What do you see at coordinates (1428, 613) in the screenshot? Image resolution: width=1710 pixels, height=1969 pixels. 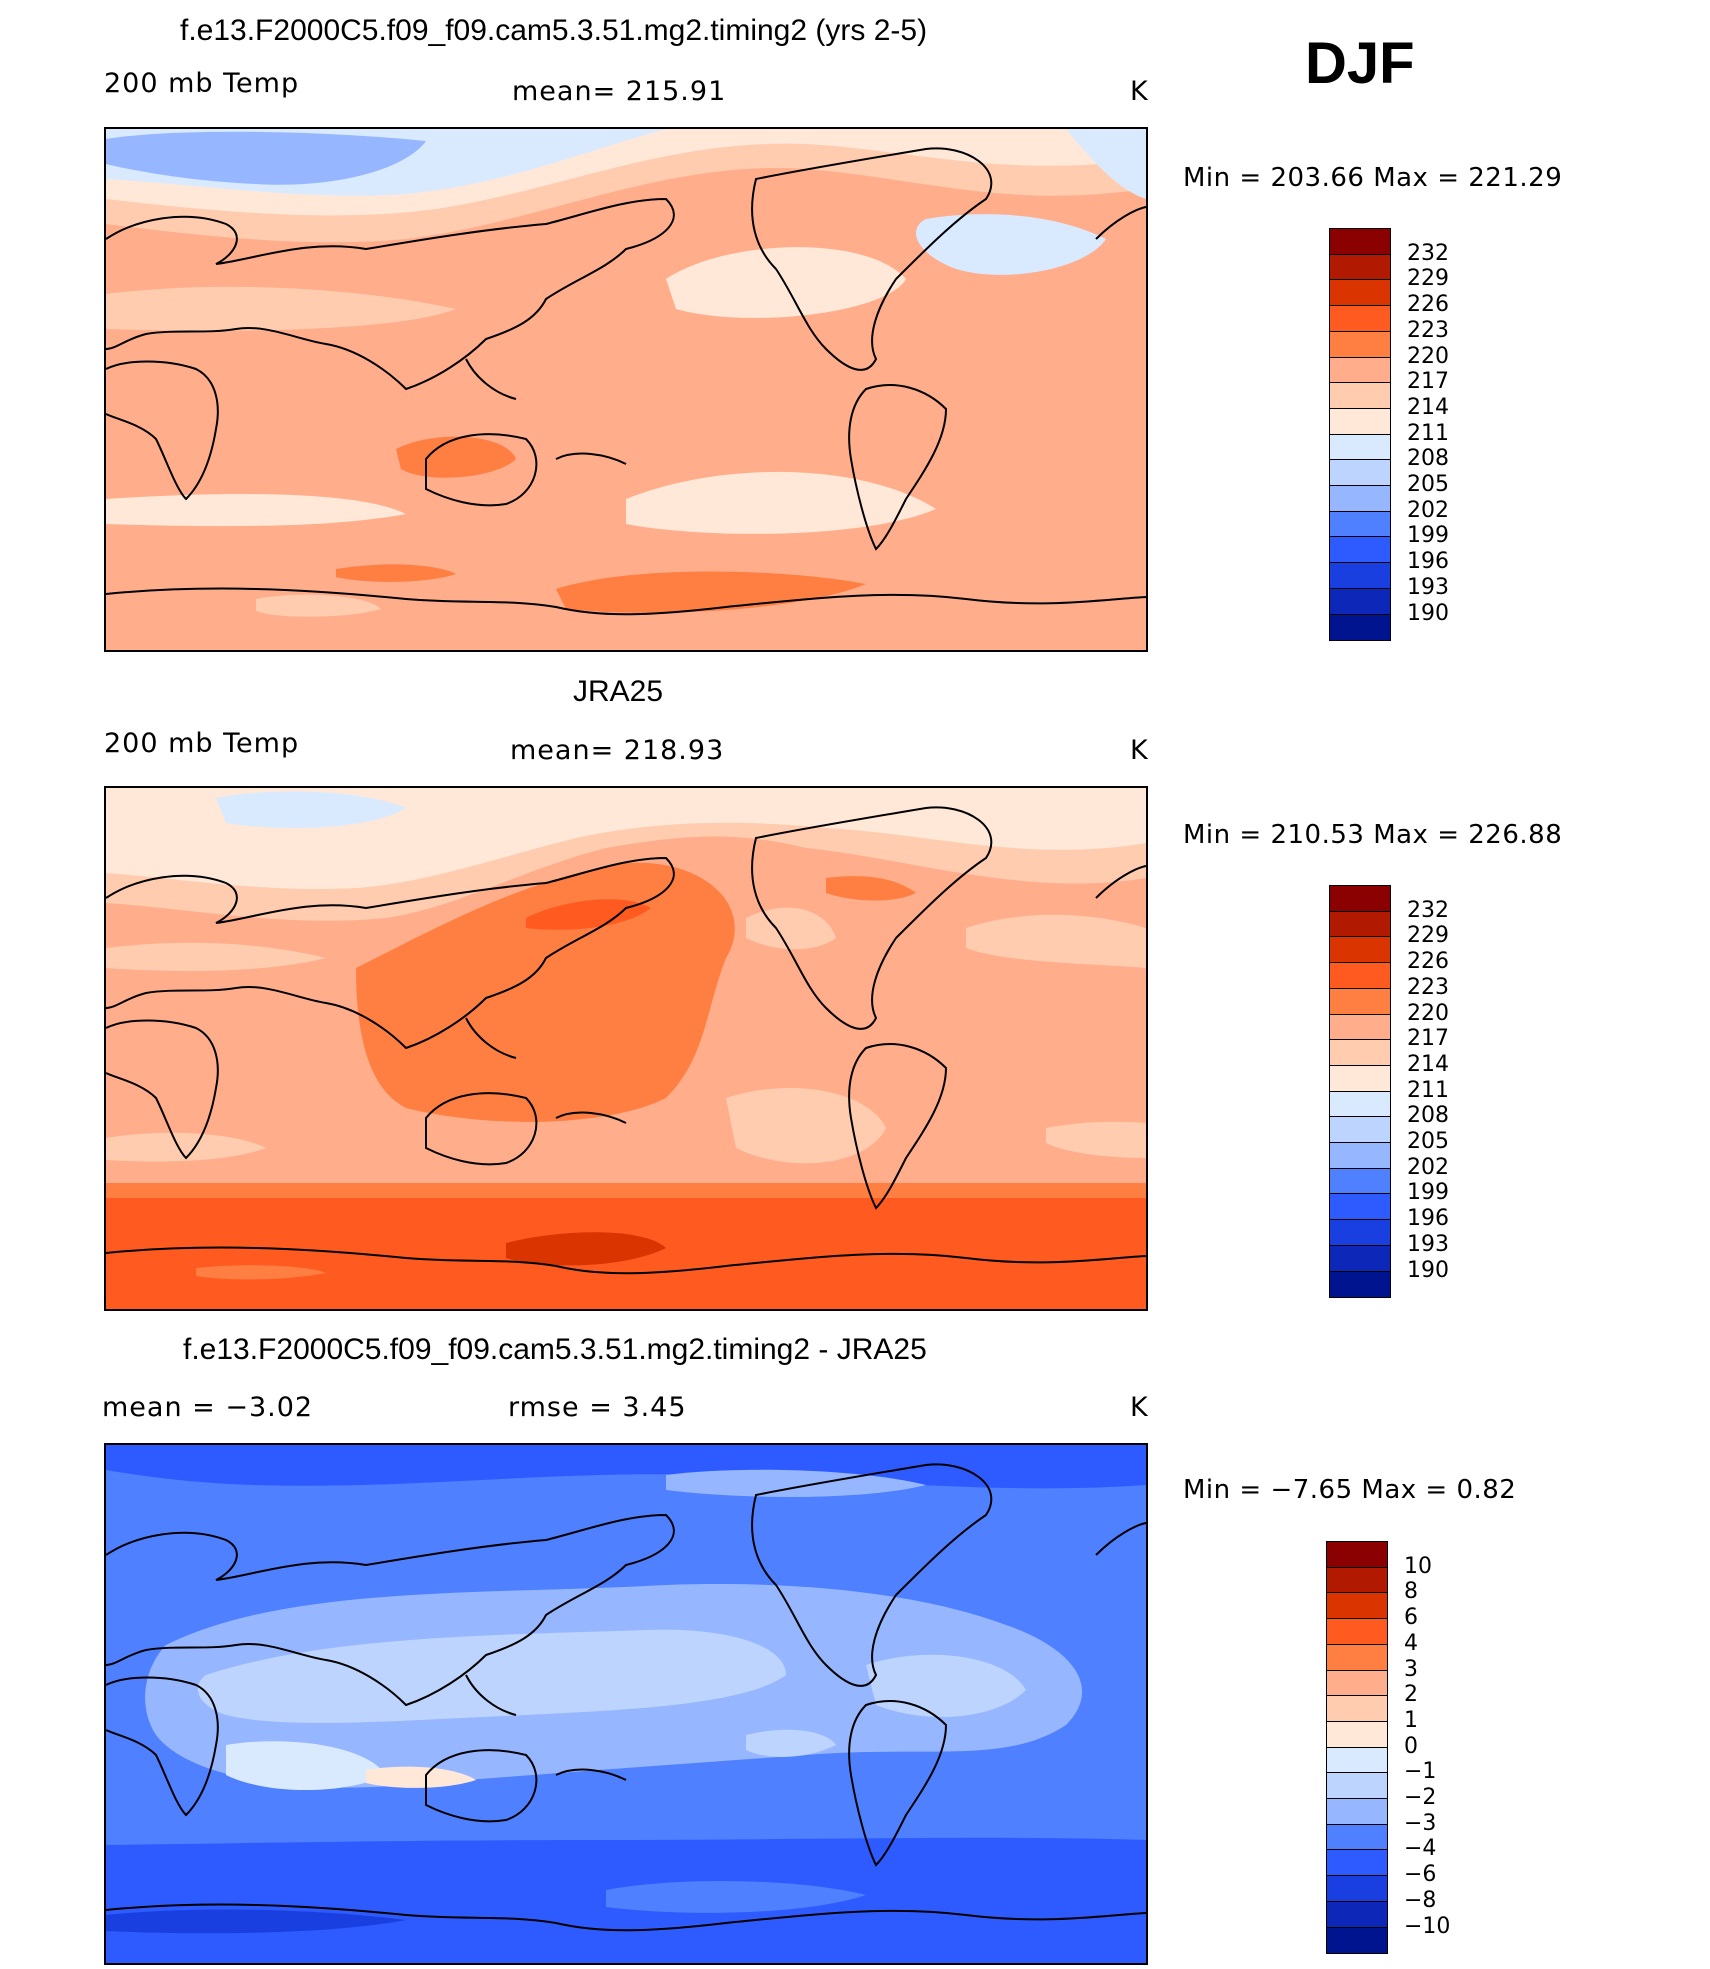 I see `colorbar-label: 190` at bounding box center [1428, 613].